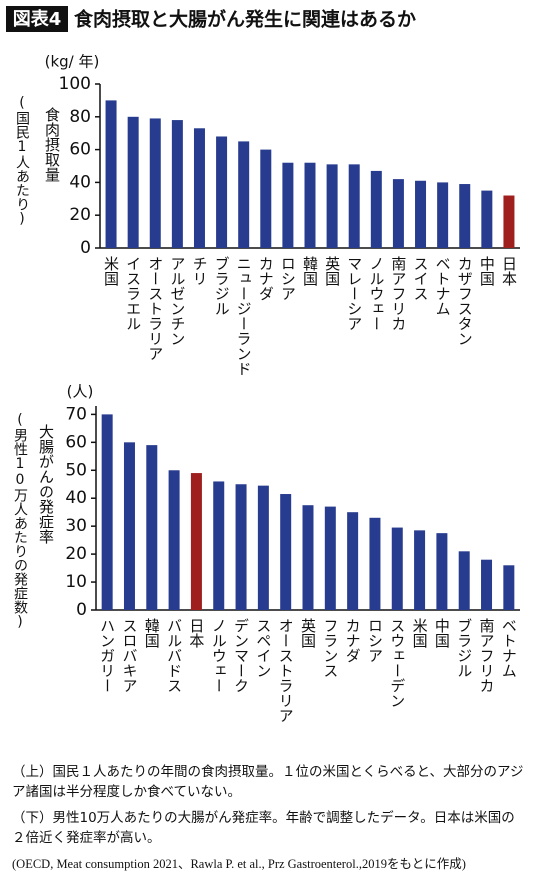 The width and height of the screenshot is (540, 894). I want to click on x-tick-label: カザフスタン, so click(465, 301).